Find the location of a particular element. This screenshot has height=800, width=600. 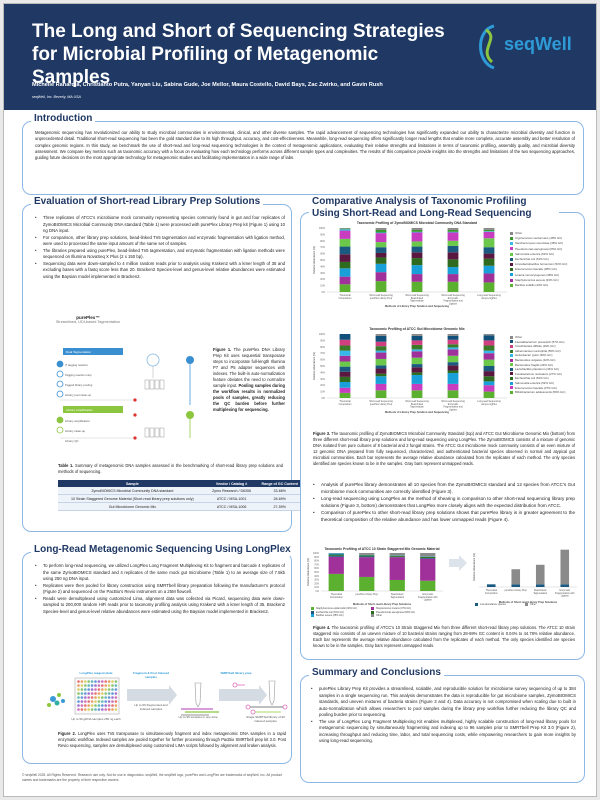

plate-sublabel: Up to 96 gDNA samples 250 ng each is located at coordinates (96, 719).